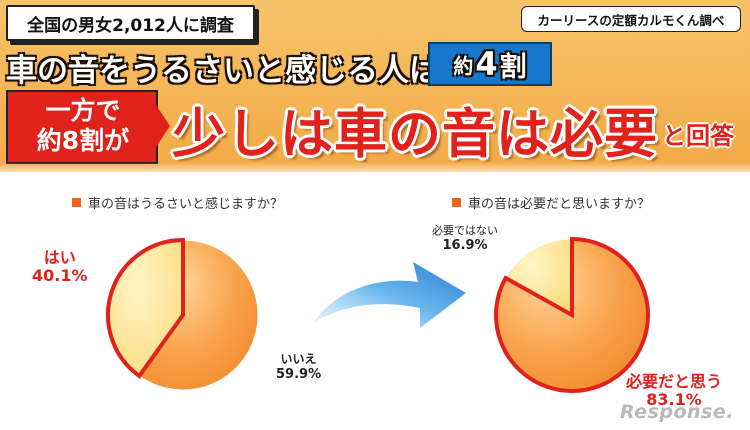  I want to click on pie1-no-label: いいえ 59.9%, so click(298, 367).